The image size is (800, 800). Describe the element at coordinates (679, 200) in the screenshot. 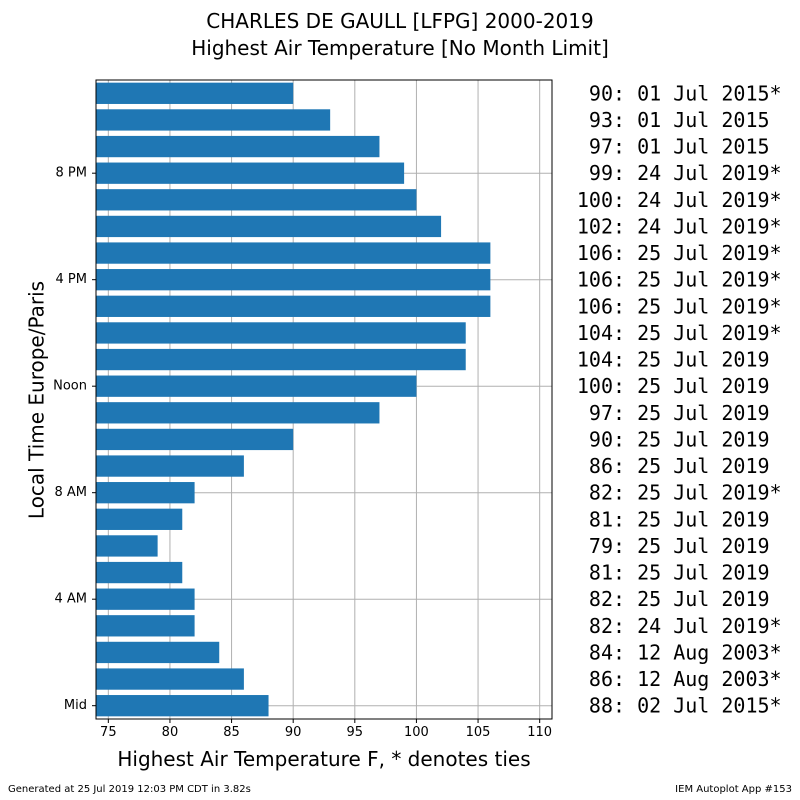

I see `bar-annotation: 100: 24 Jul 2019*` at that location.